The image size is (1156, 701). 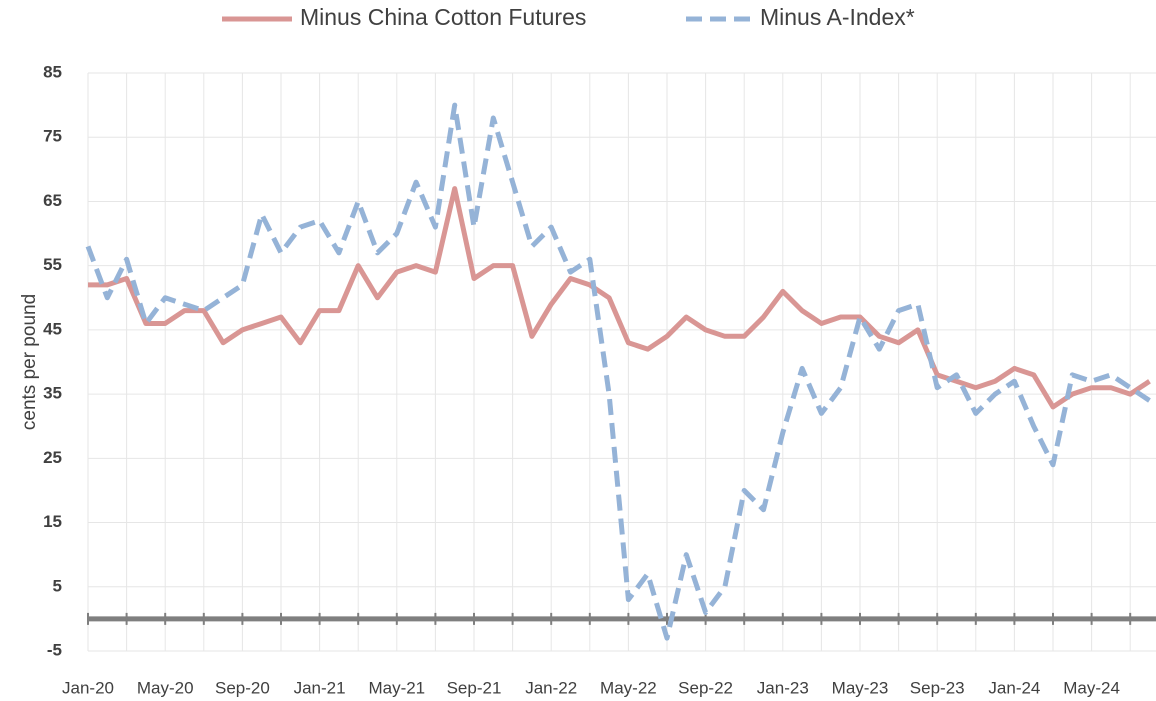 What do you see at coordinates (52, 264) in the screenshot?
I see `y-tick-label: 55` at bounding box center [52, 264].